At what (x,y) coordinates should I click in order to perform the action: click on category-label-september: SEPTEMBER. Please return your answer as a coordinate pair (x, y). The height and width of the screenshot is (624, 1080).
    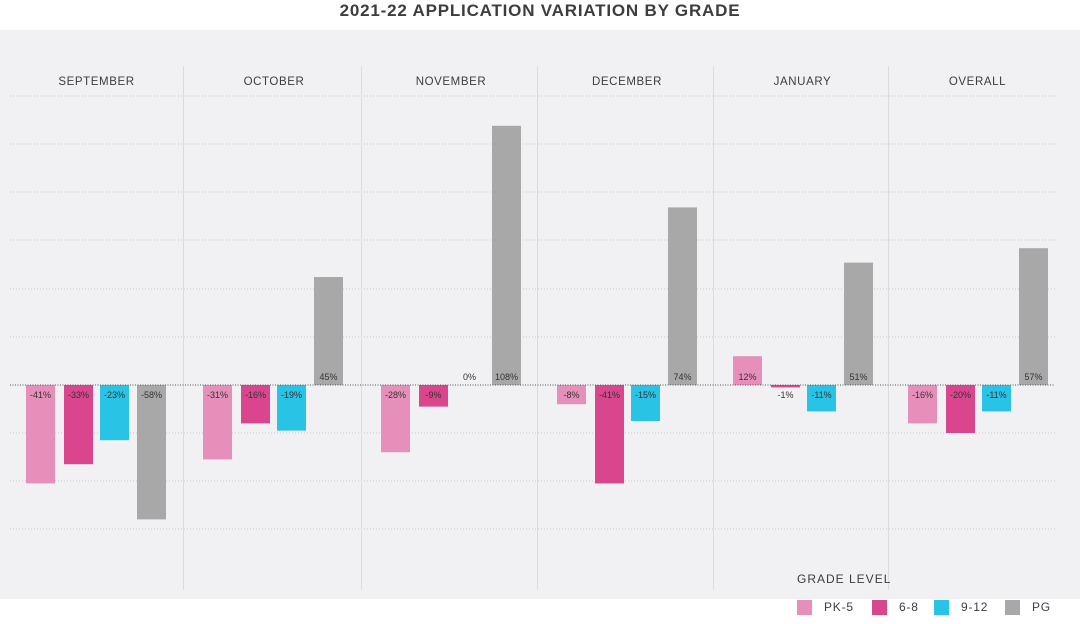
    Looking at the image, I should click on (96, 82).